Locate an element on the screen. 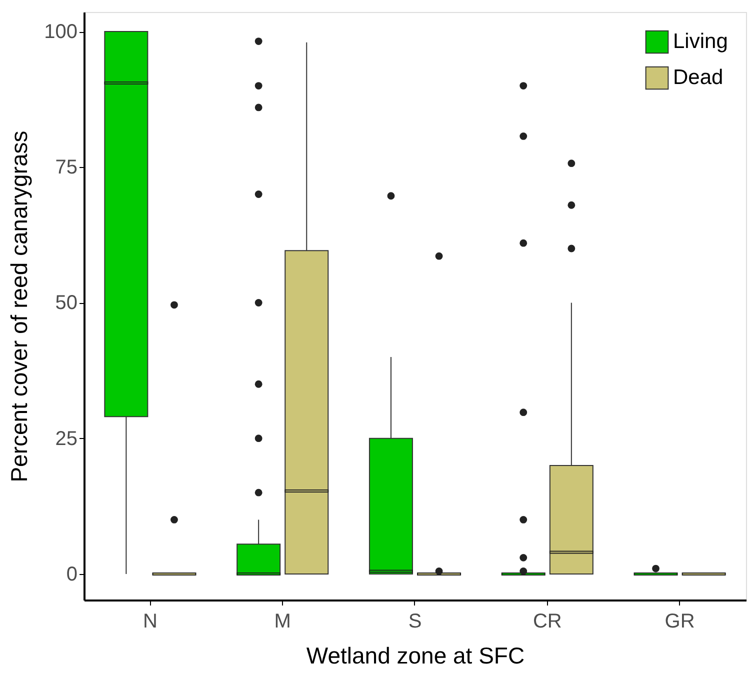 This screenshot has width=748, height=676. x-axis-title: Wetland zone at SFC is located at coordinates (415, 655).